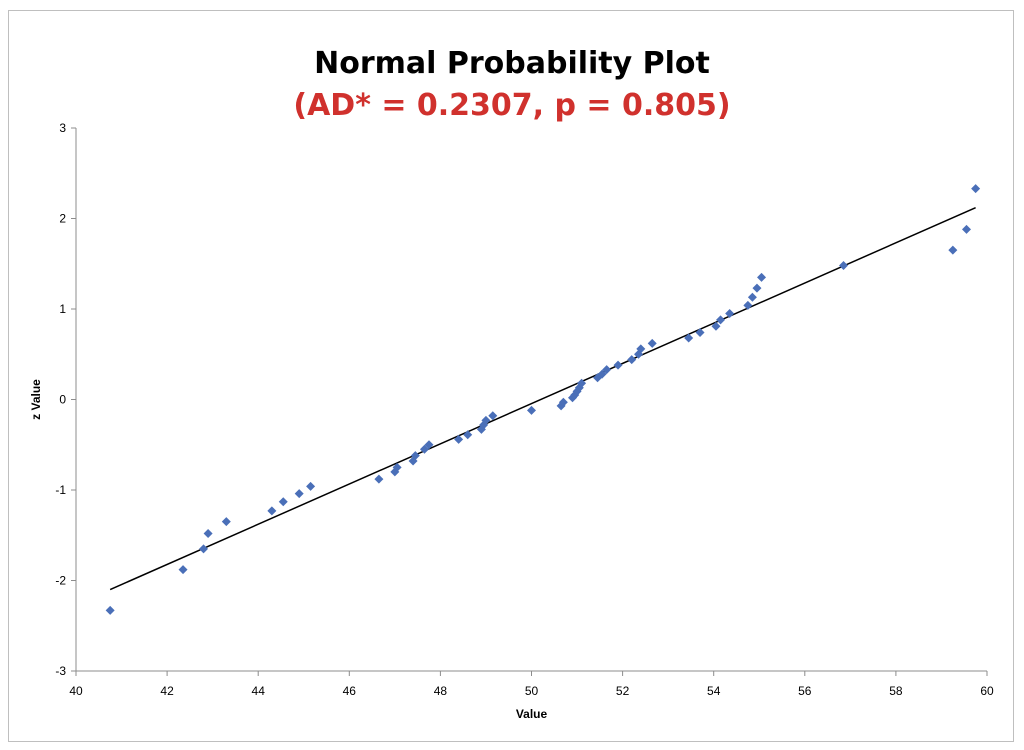  Describe the element at coordinates (987, 691) in the screenshot. I see `x-tick-label: 60` at that location.